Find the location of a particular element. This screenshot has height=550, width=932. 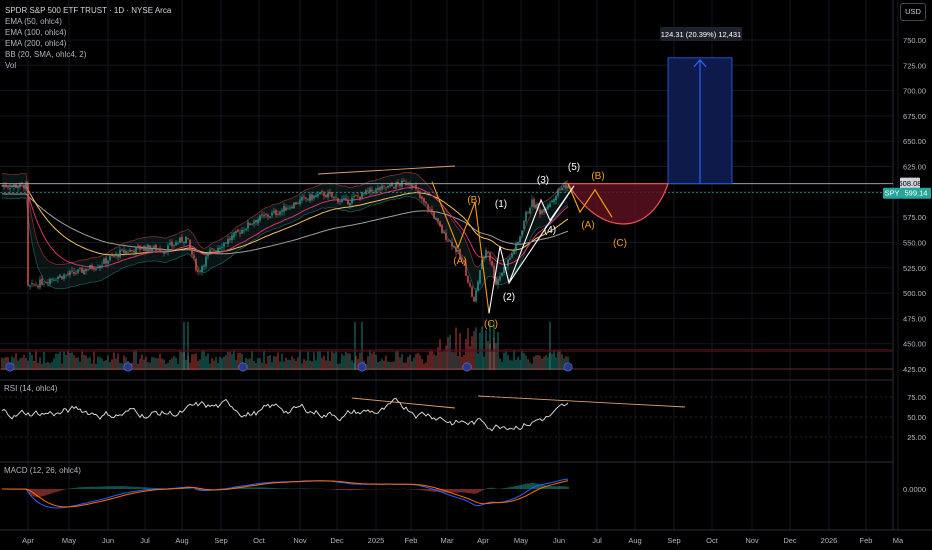

signal-line is located at coordinates (285, 494).